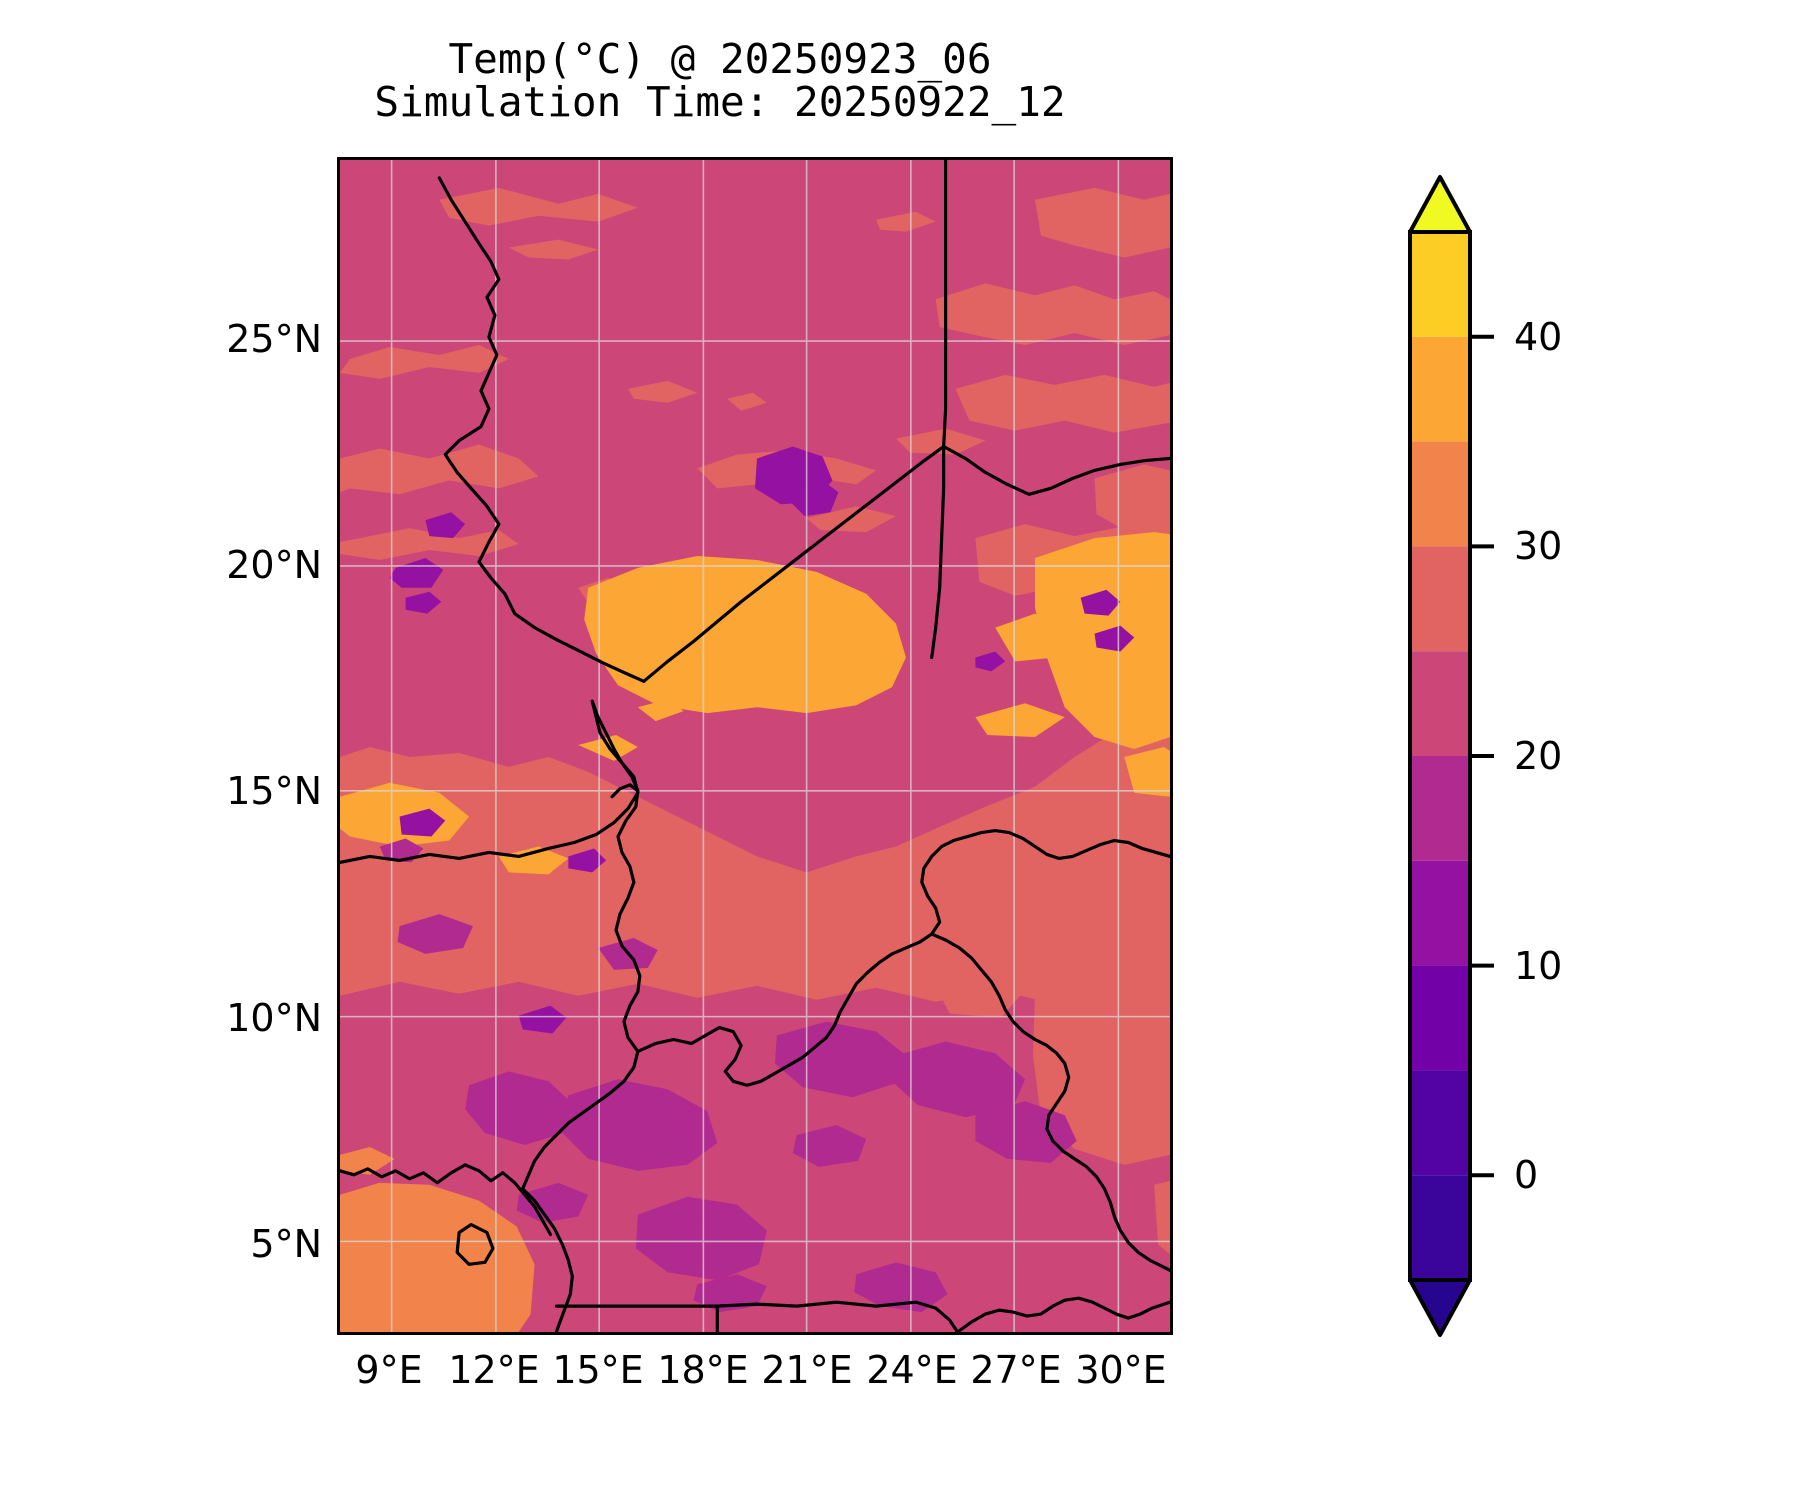 The height and width of the screenshot is (1500, 1800). What do you see at coordinates (1538, 336) in the screenshot?
I see `cbtick-40: 40` at bounding box center [1538, 336].